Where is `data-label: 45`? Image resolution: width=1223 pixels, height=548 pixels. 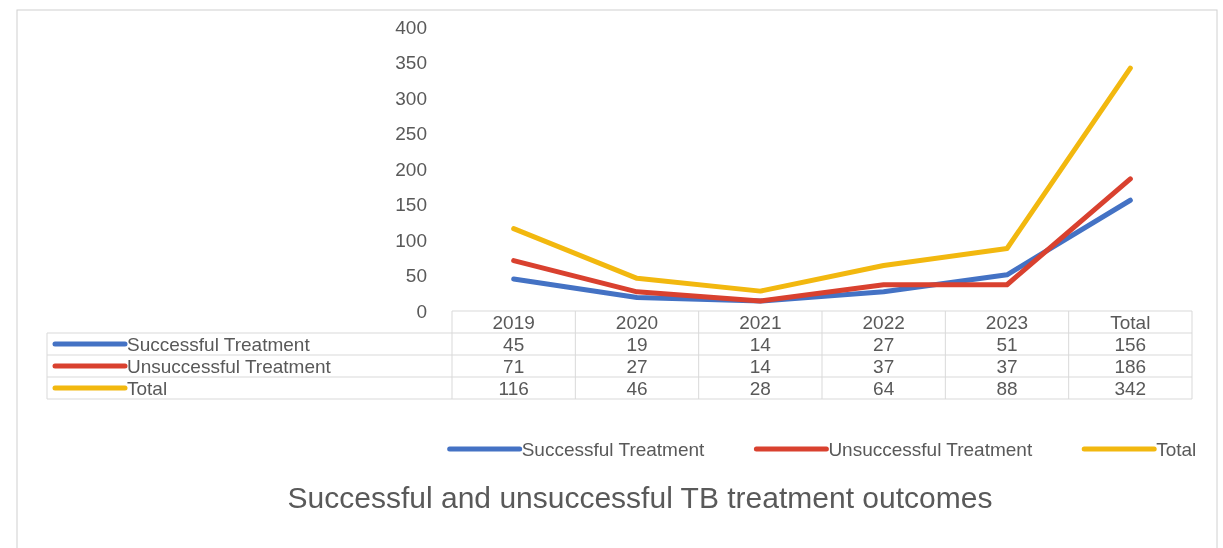 data-label: 45 is located at coordinates (514, 344).